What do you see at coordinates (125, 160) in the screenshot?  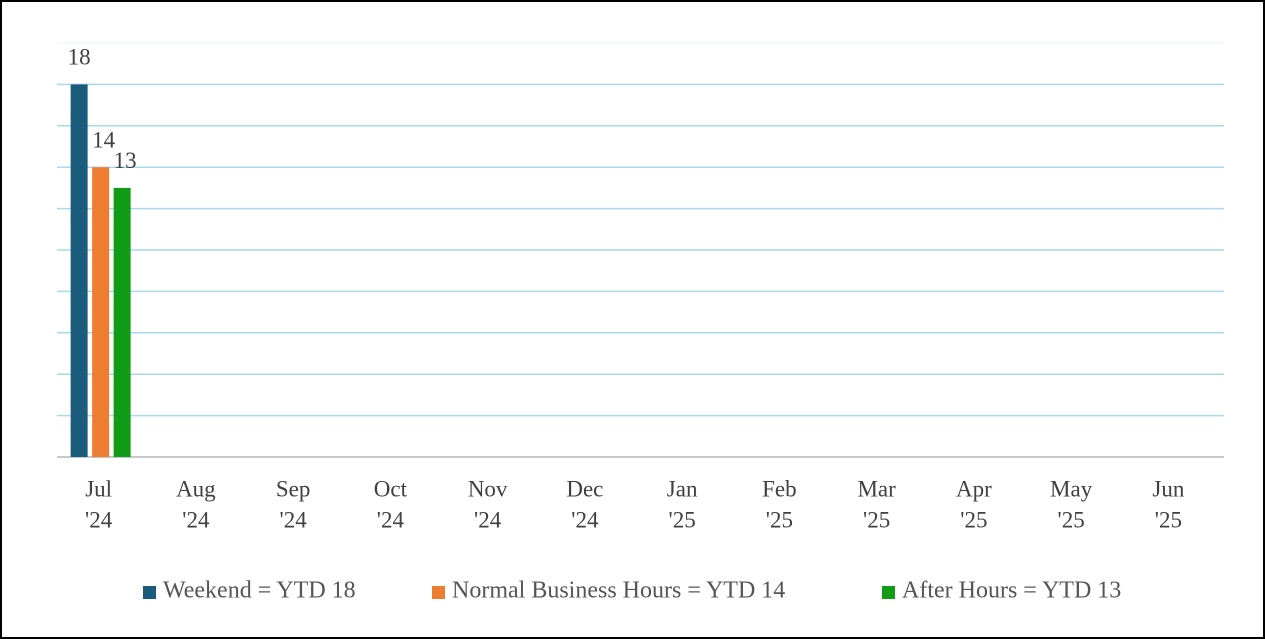 I see `data-label: 13` at bounding box center [125, 160].